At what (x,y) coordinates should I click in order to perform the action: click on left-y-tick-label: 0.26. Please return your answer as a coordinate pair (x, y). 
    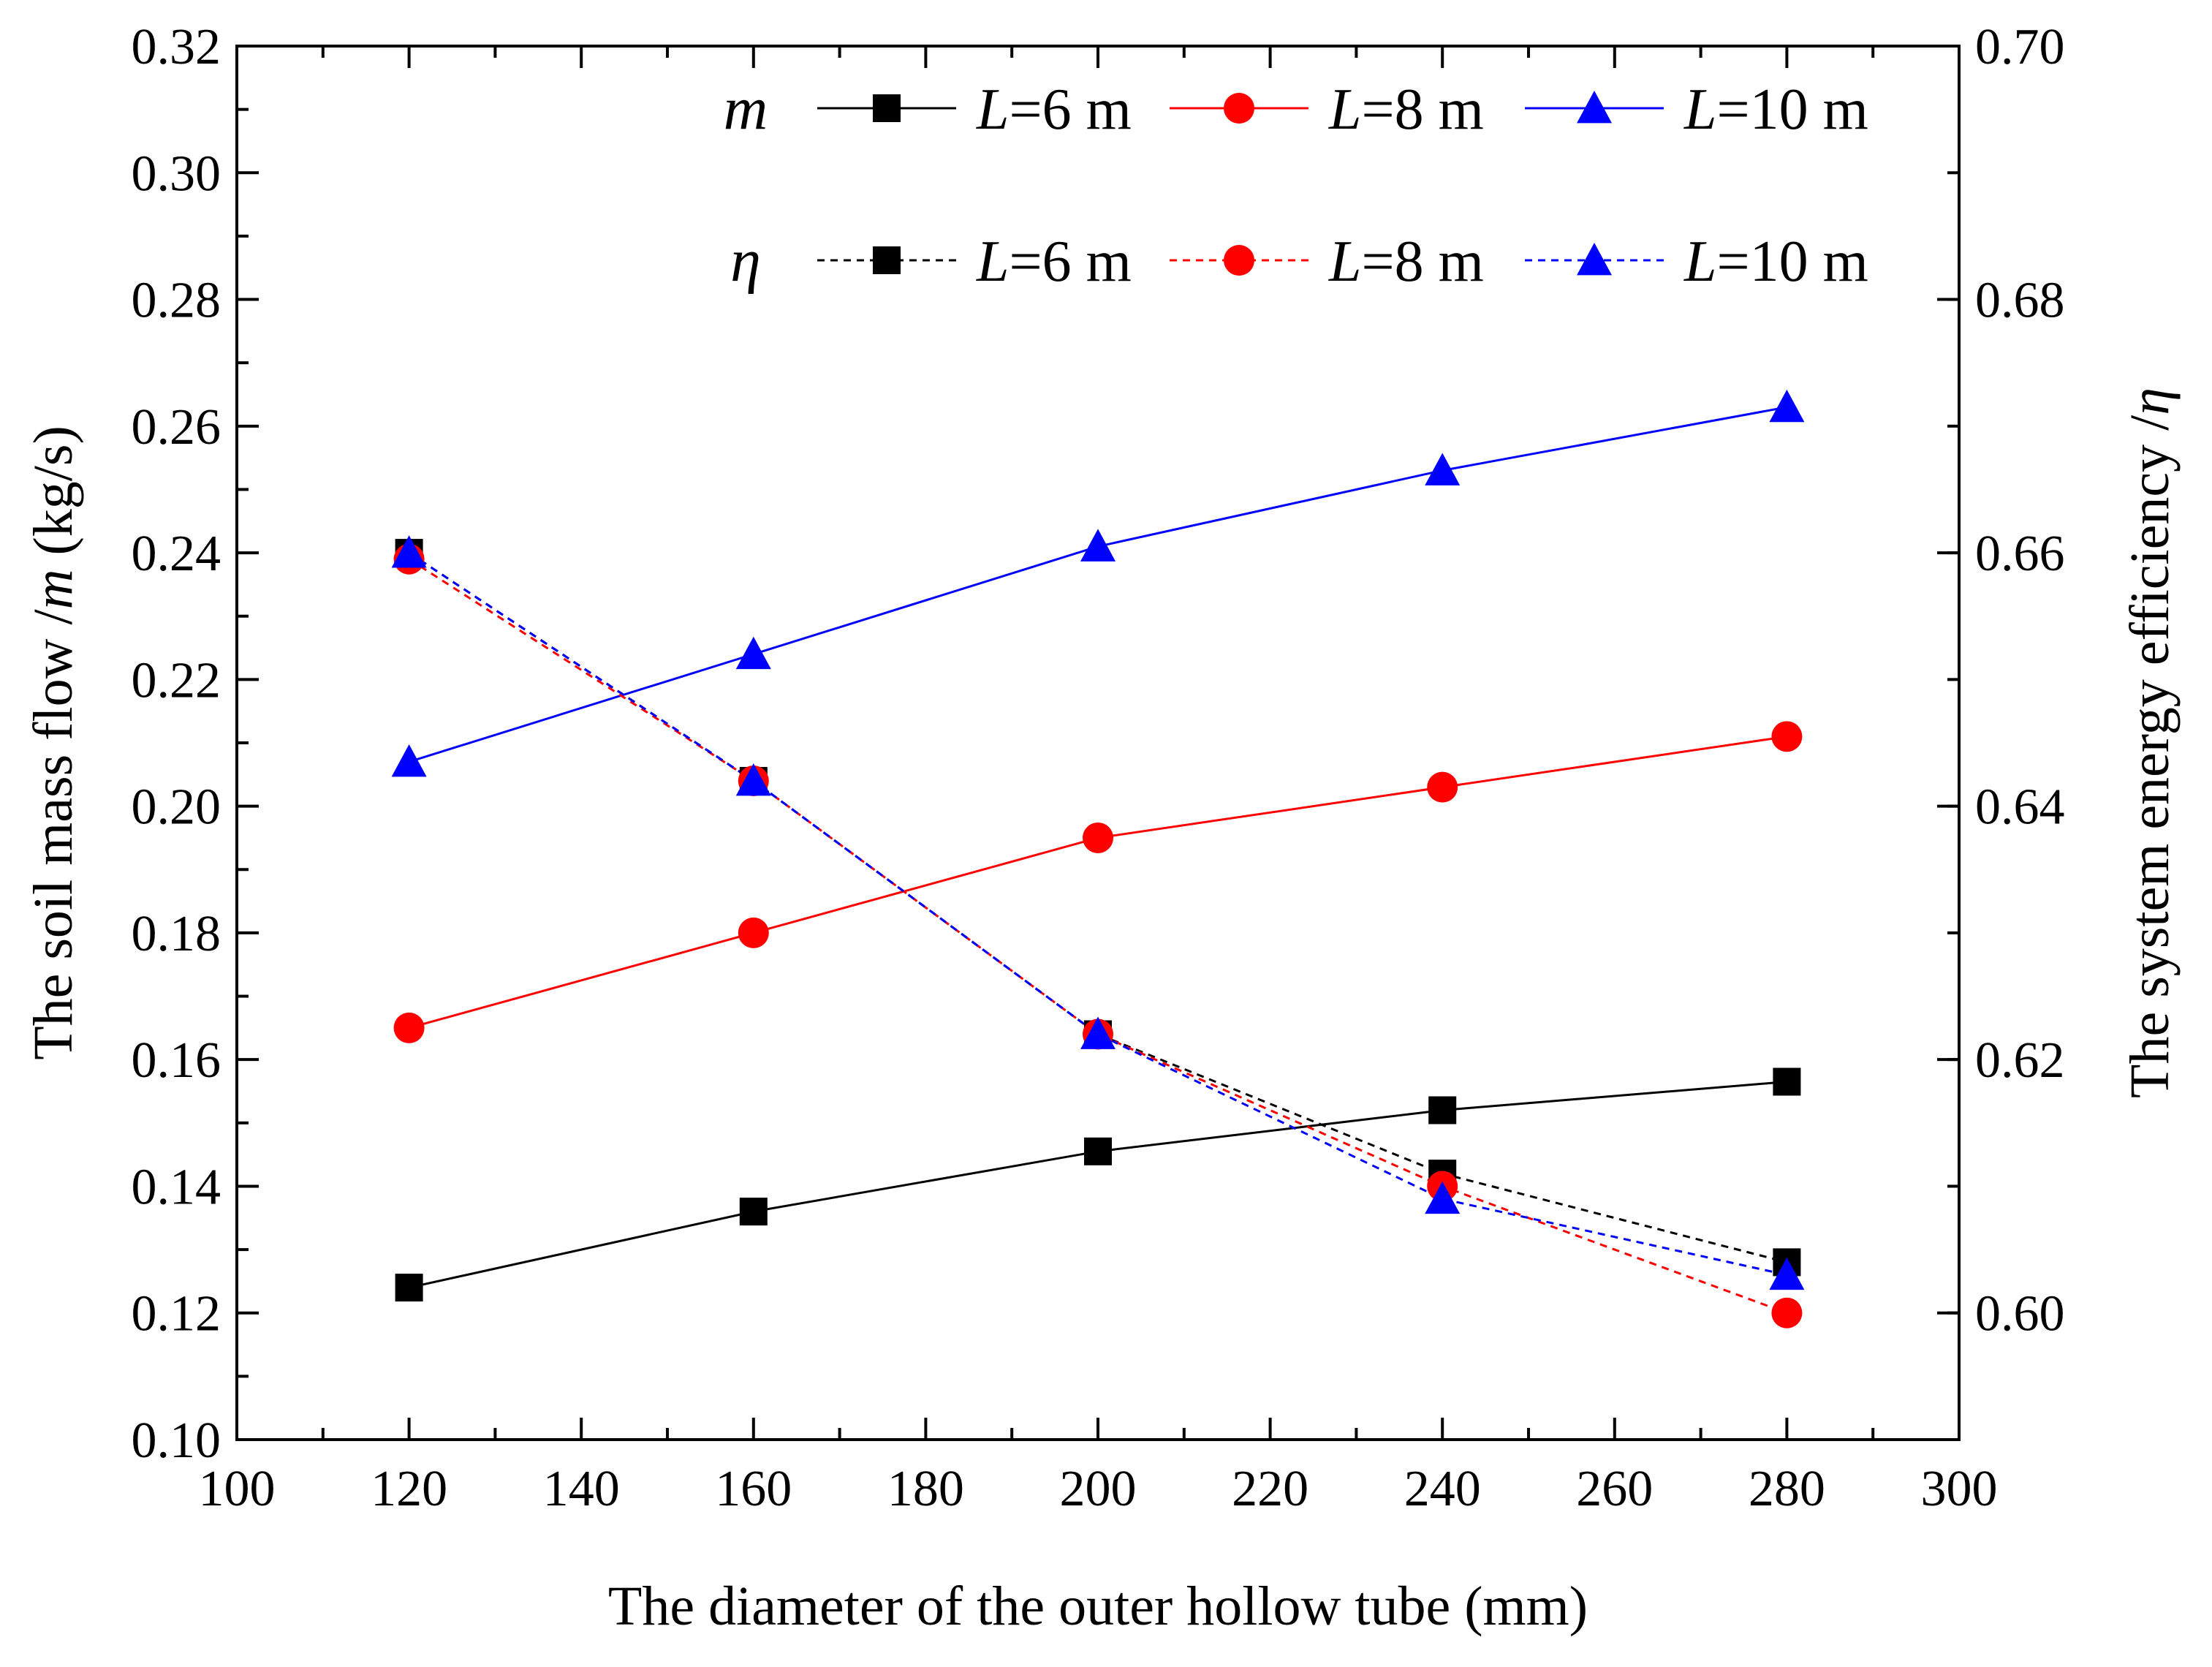
    Looking at the image, I should click on (176, 427).